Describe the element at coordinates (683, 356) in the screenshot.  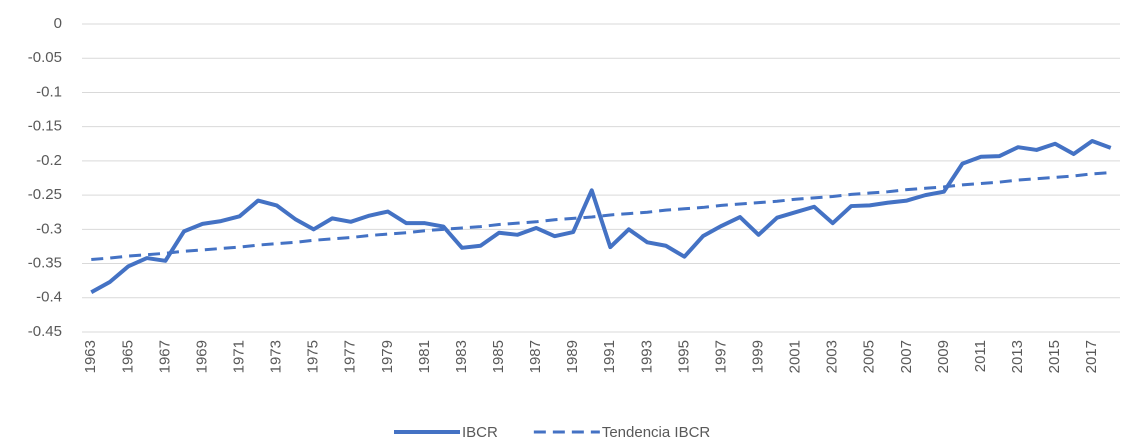
I see `x-tick-label: 1995` at that location.